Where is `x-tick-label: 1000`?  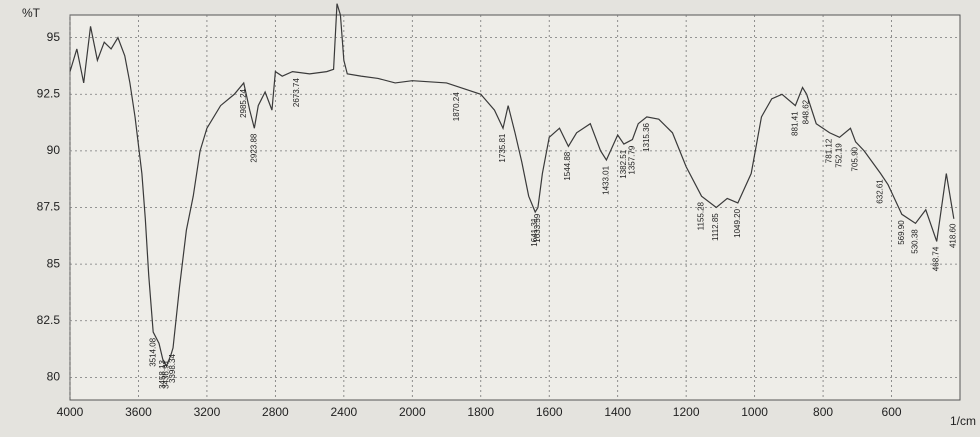
x-tick-label: 1000 is located at coordinates (754, 412).